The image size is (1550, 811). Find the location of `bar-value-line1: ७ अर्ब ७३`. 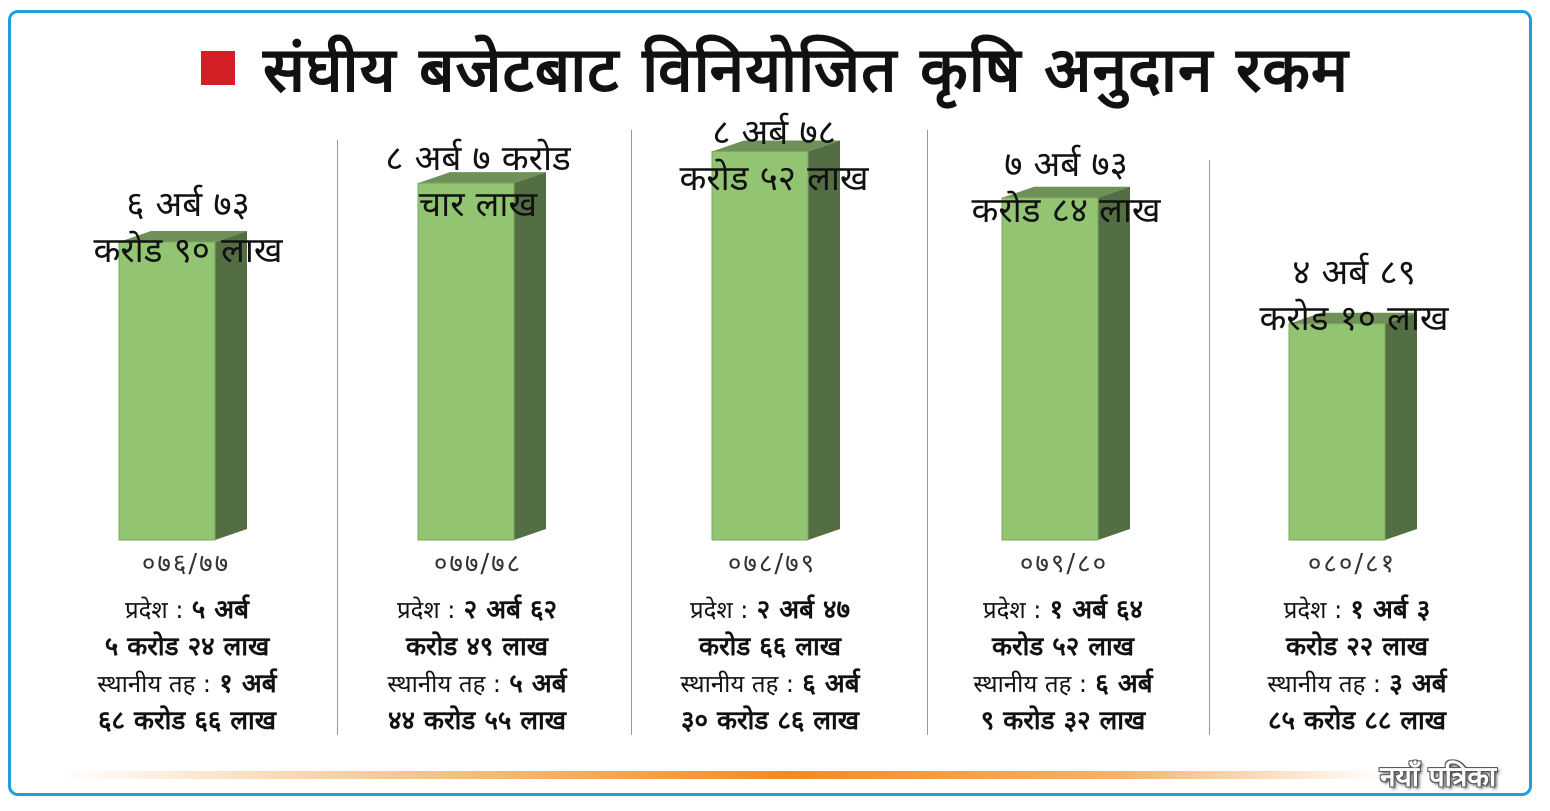

bar-value-line1: ७ अर्ब ७३ is located at coordinates (1066, 165).